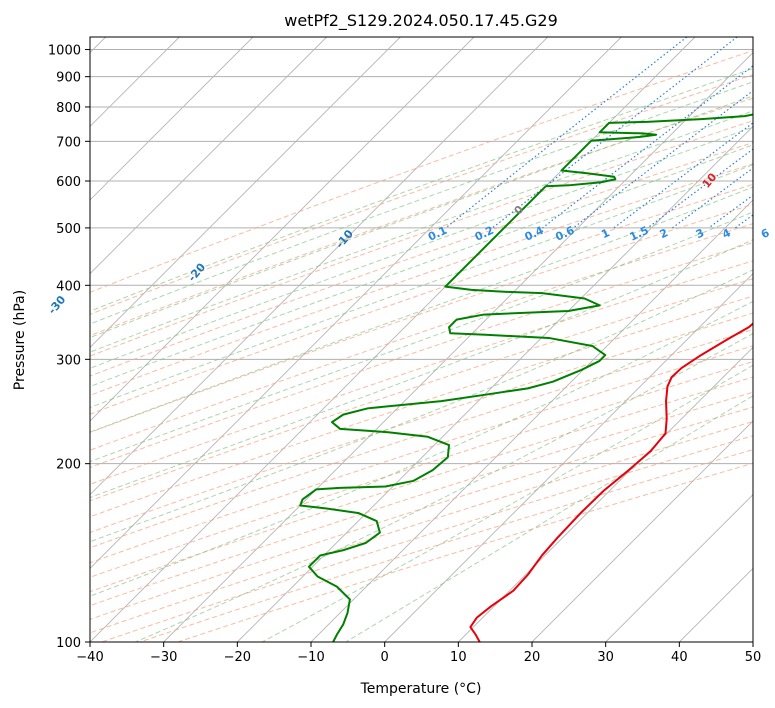 The width and height of the screenshot is (775, 708). Describe the element at coordinates (418, 653) in the screenshot. I see `x-axis-ticks: −40 −30 −20 −10 0 10 20 30 40 50` at that location.